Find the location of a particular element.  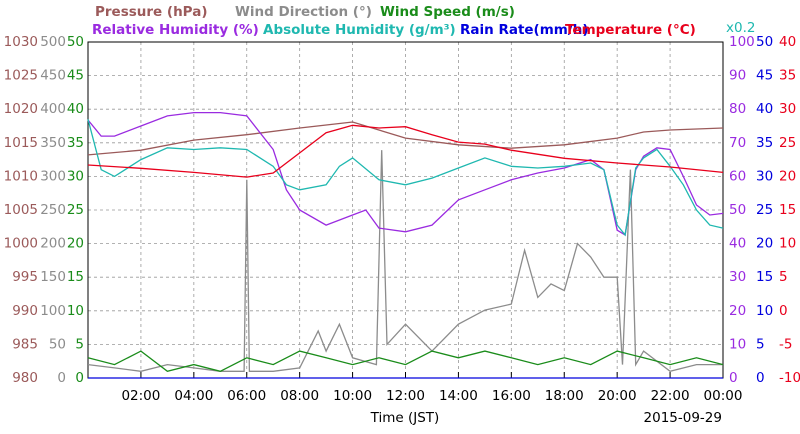

y-tick-label: 985 is located at coordinates (25, 344).